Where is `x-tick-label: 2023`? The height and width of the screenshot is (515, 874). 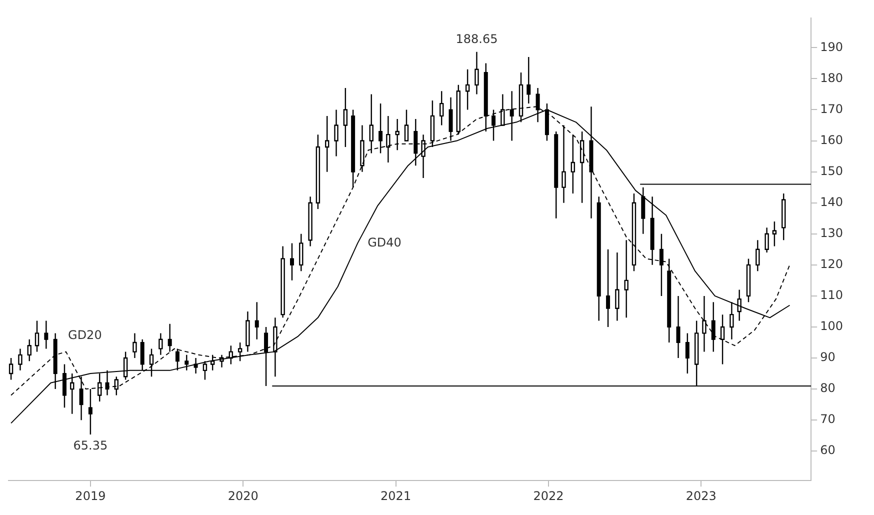 x-tick-label: 2023 is located at coordinates (701, 495).